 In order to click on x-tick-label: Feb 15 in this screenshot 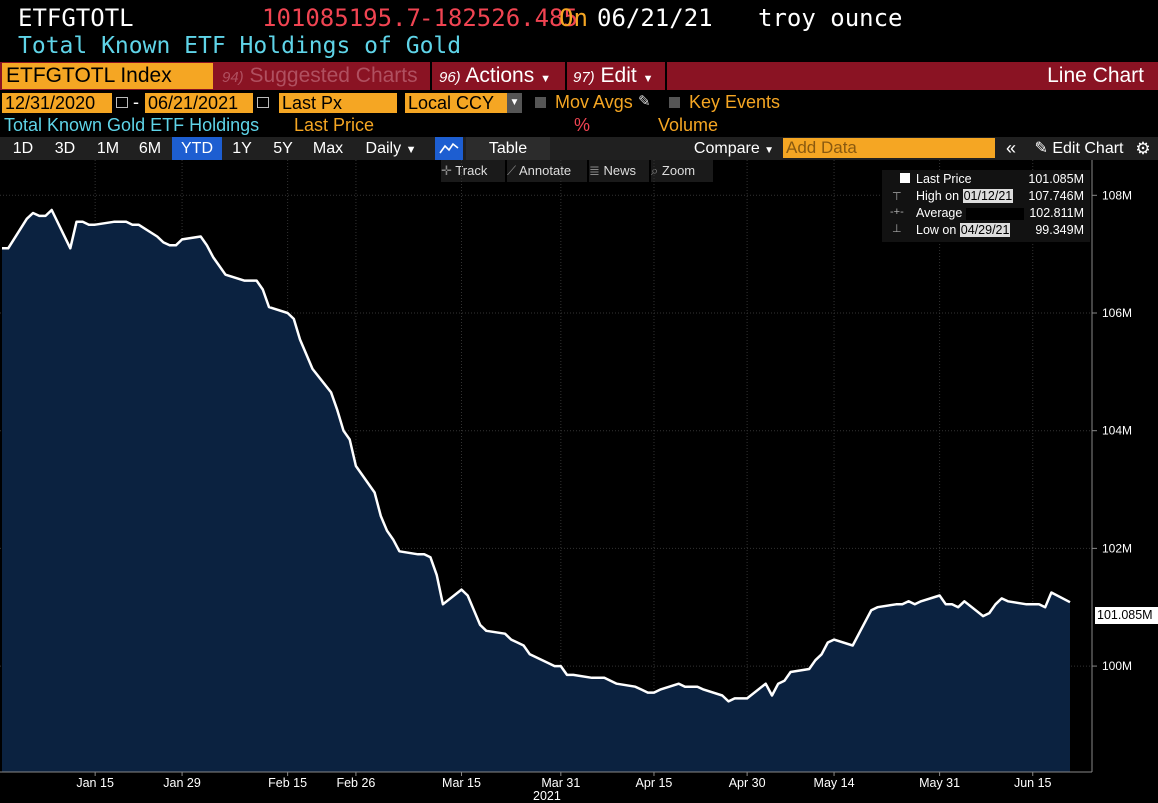, I will do `click(287, 783)`.